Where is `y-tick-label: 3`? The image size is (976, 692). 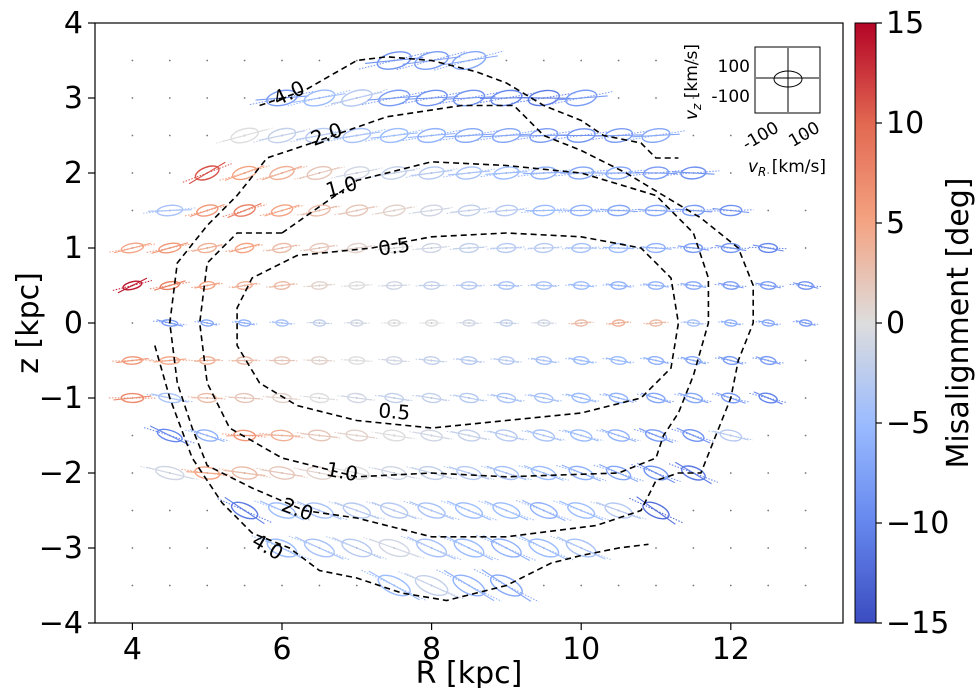
y-tick-label: 3 is located at coordinates (73, 98).